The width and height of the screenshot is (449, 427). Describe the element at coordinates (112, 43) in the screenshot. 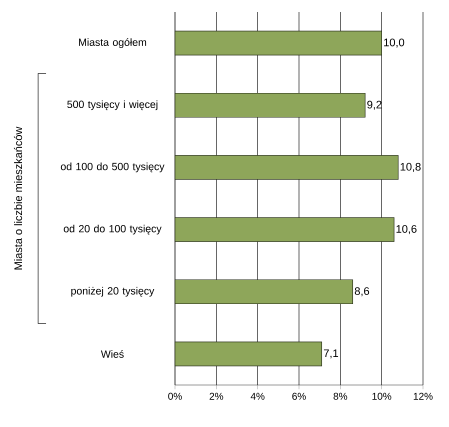

I see `y-tick-label: Miasta ogółem` at that location.